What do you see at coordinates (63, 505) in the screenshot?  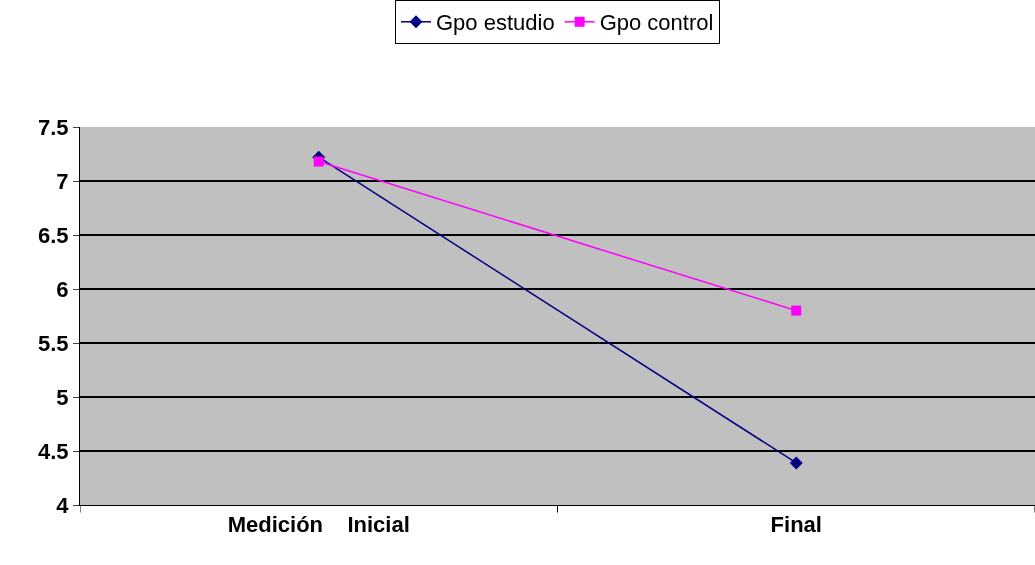 I see `y-tick-label: 4` at bounding box center [63, 505].